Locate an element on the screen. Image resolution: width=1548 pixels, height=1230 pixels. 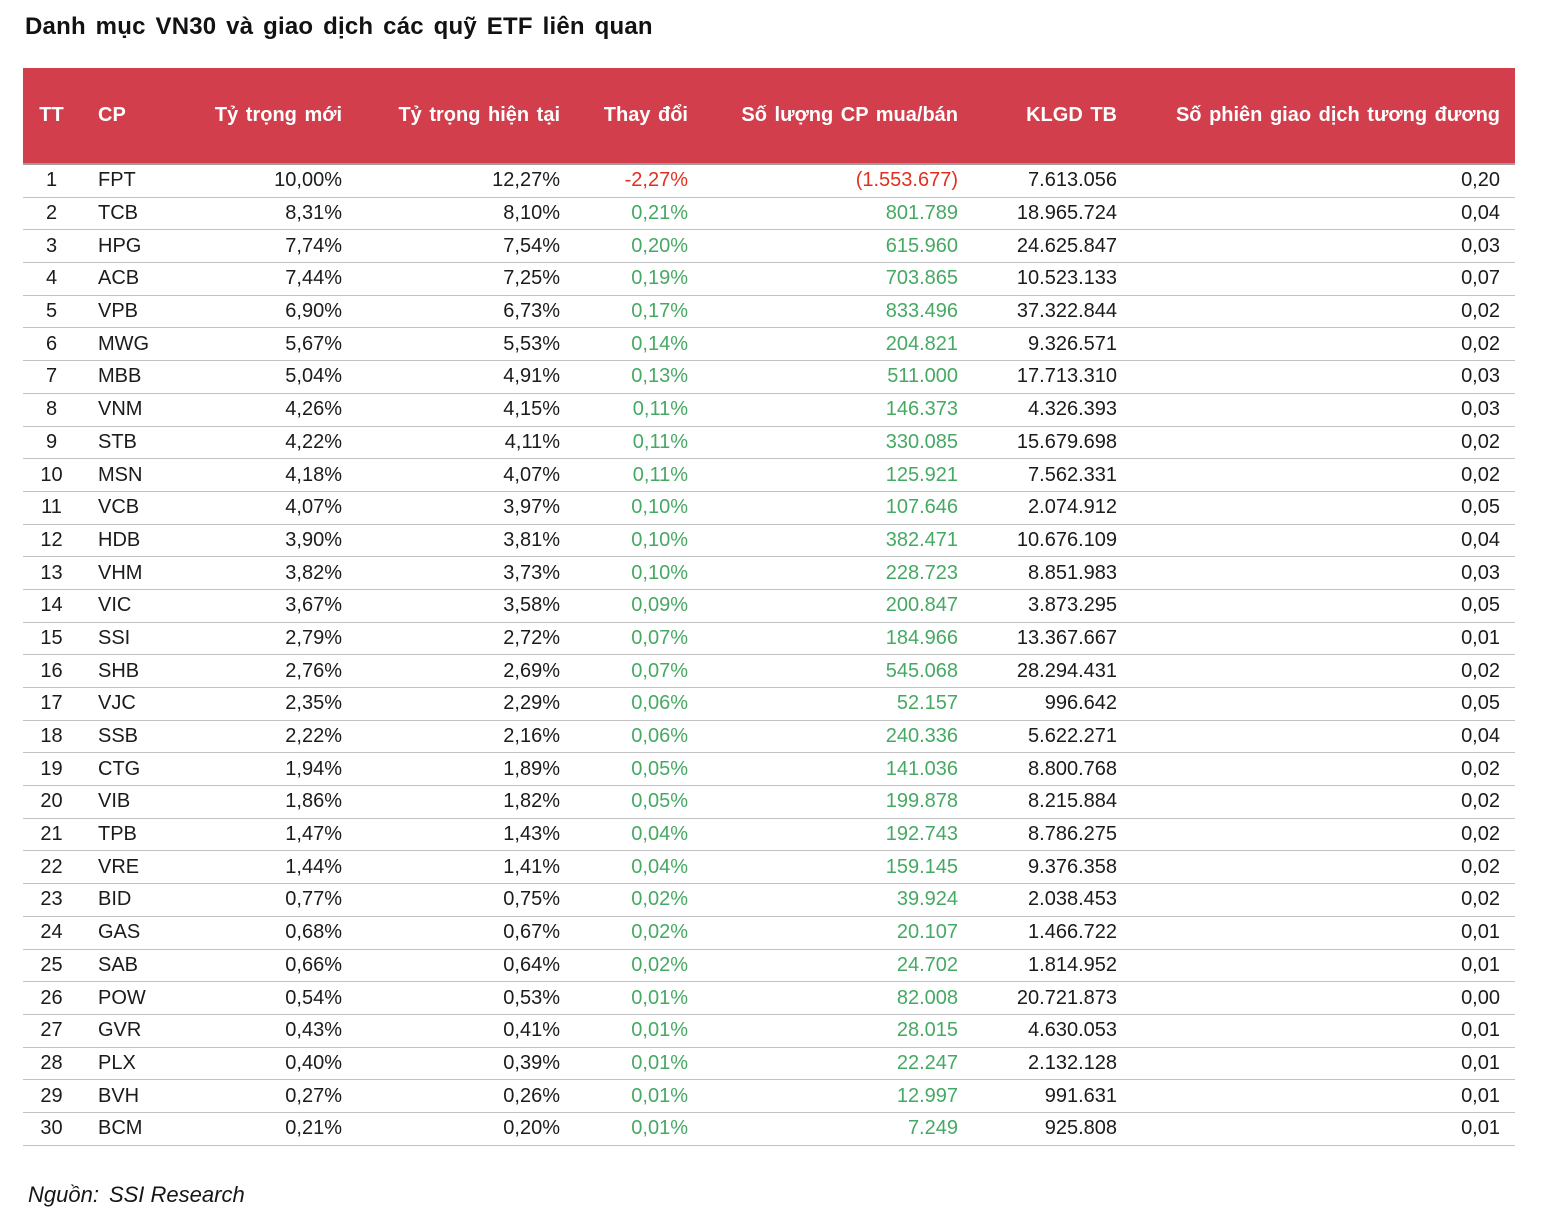
cell-new-weight: 0,21% is located at coordinates (281, 1129).